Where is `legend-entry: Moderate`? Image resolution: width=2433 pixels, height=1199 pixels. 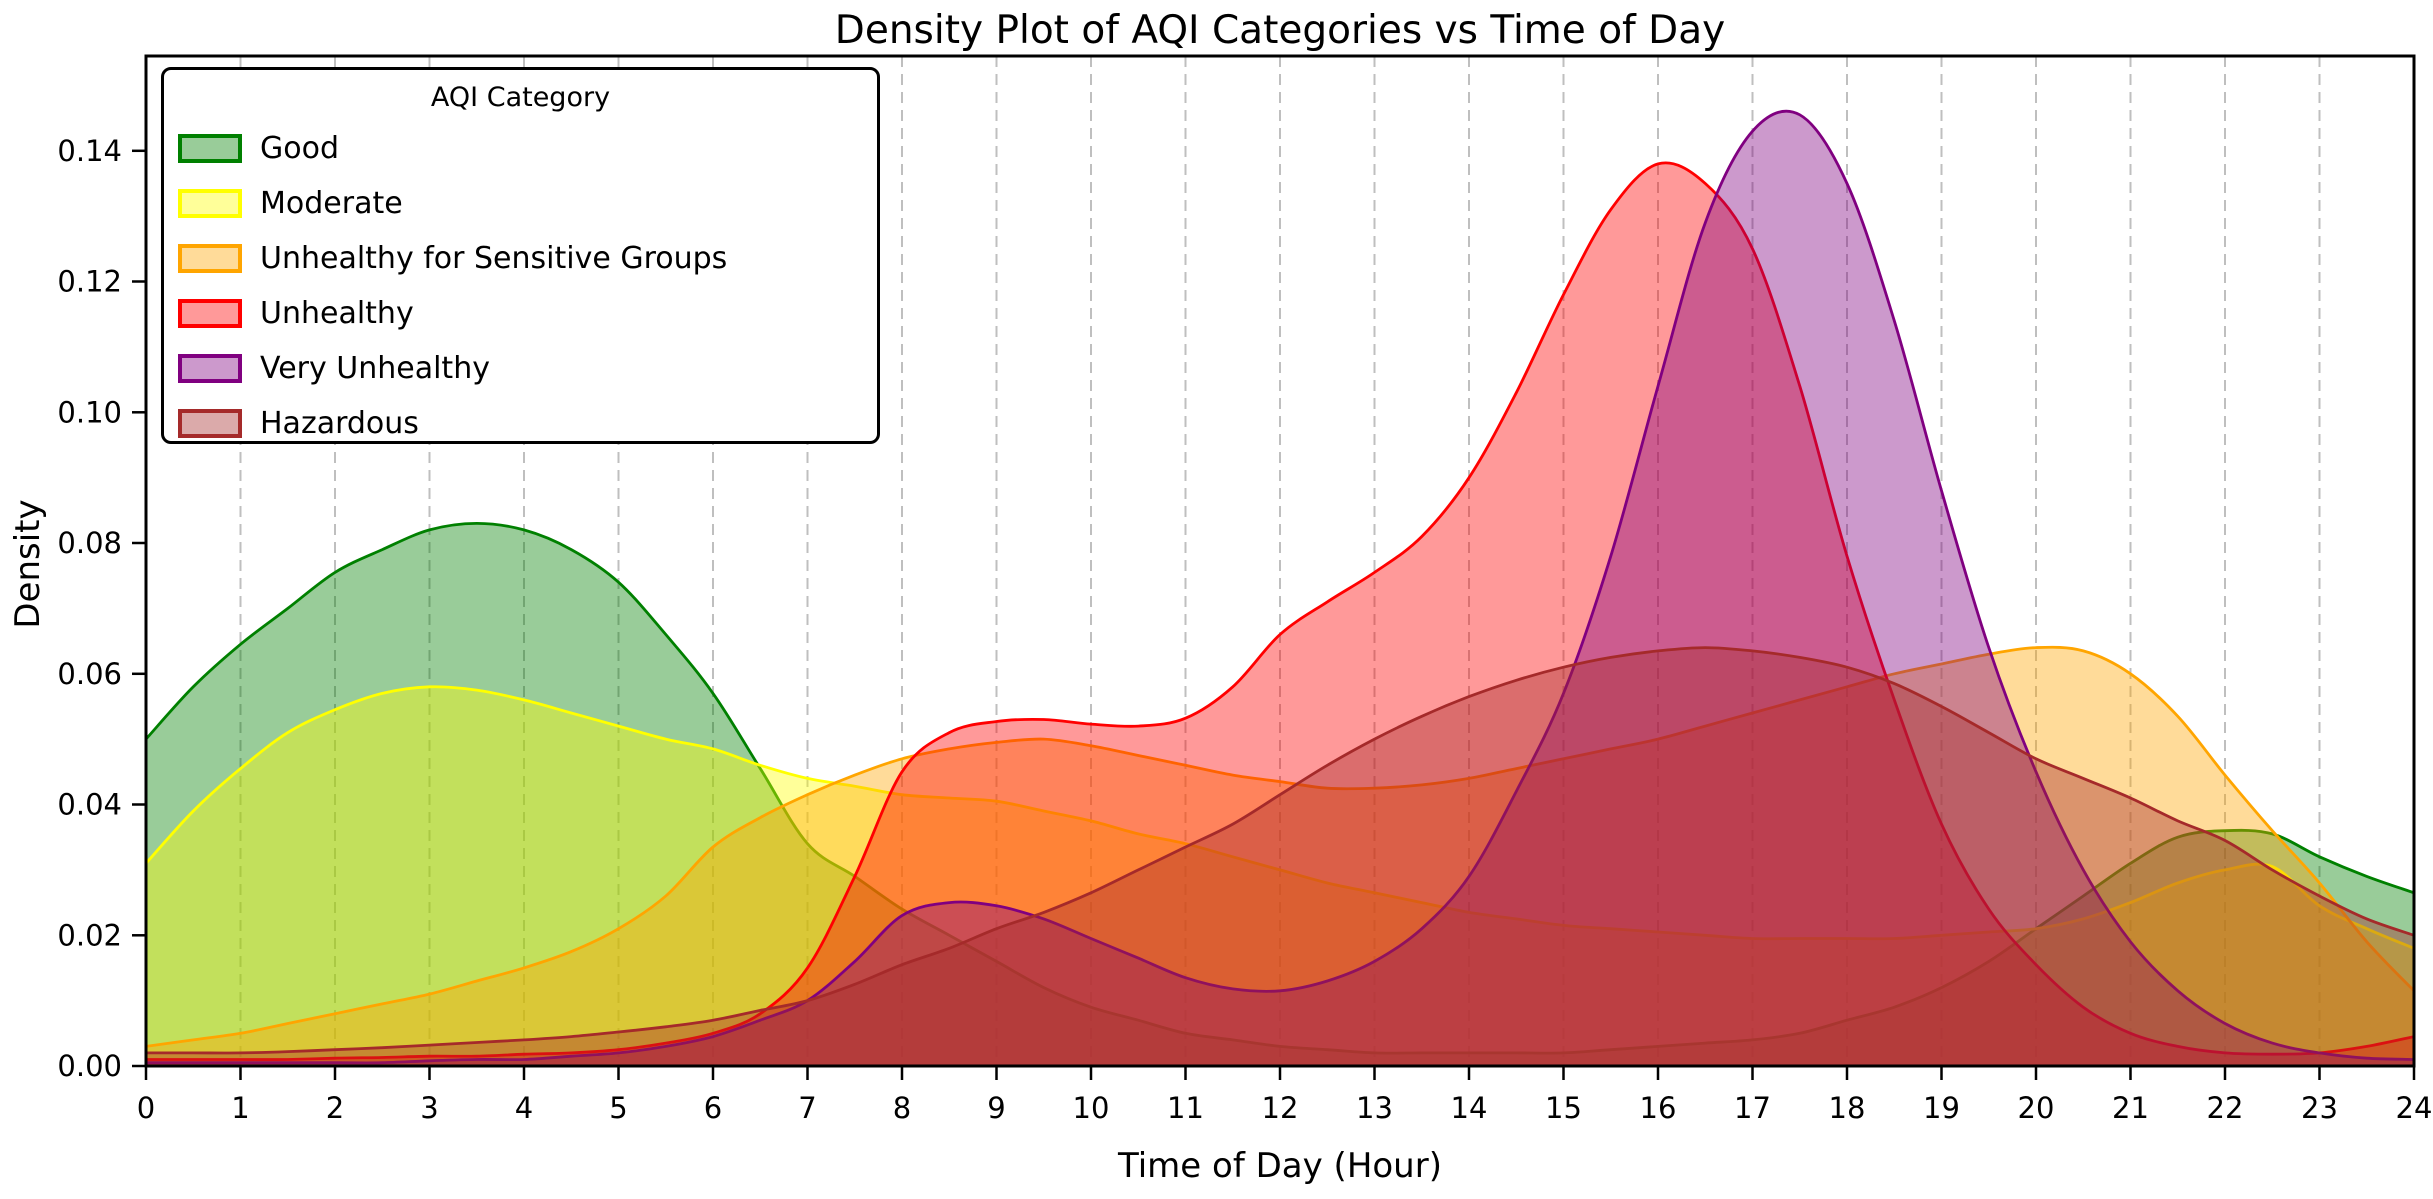
legend-entry: Moderate is located at coordinates (520, 203).